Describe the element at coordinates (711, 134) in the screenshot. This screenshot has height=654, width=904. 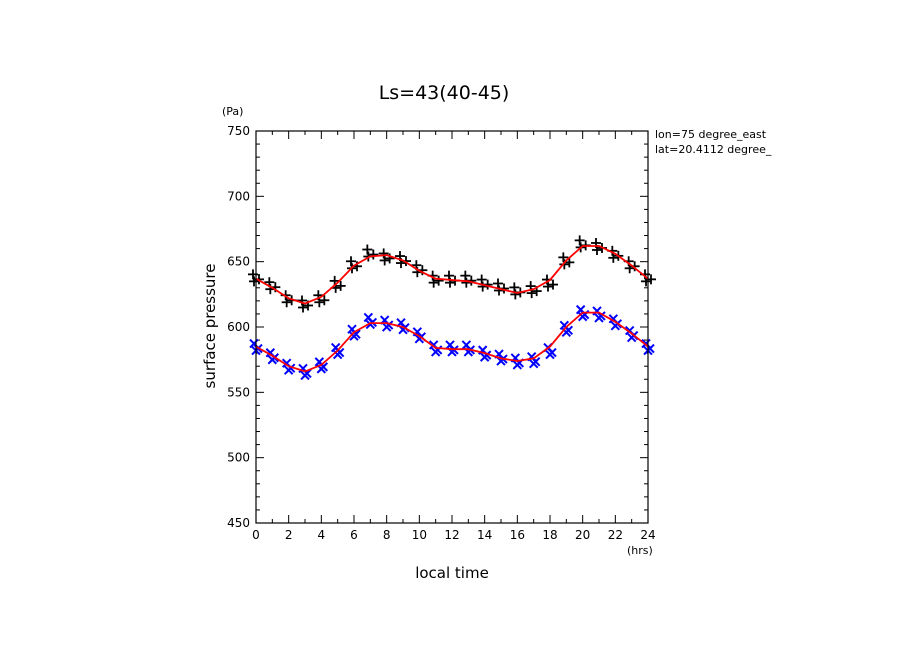
I see `annotation-lon: lon=75 degree_east` at that location.